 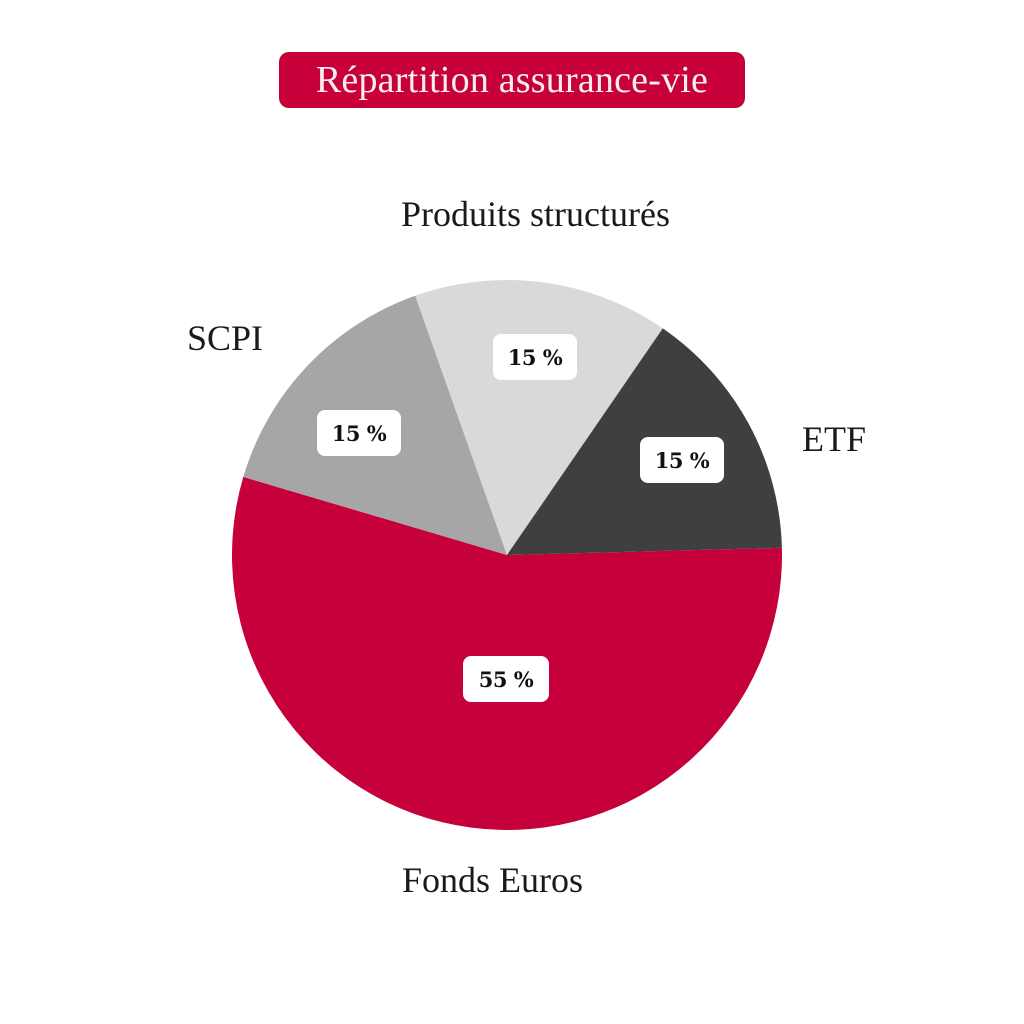 I want to click on label-scpi: SCPI, so click(x=225, y=338).